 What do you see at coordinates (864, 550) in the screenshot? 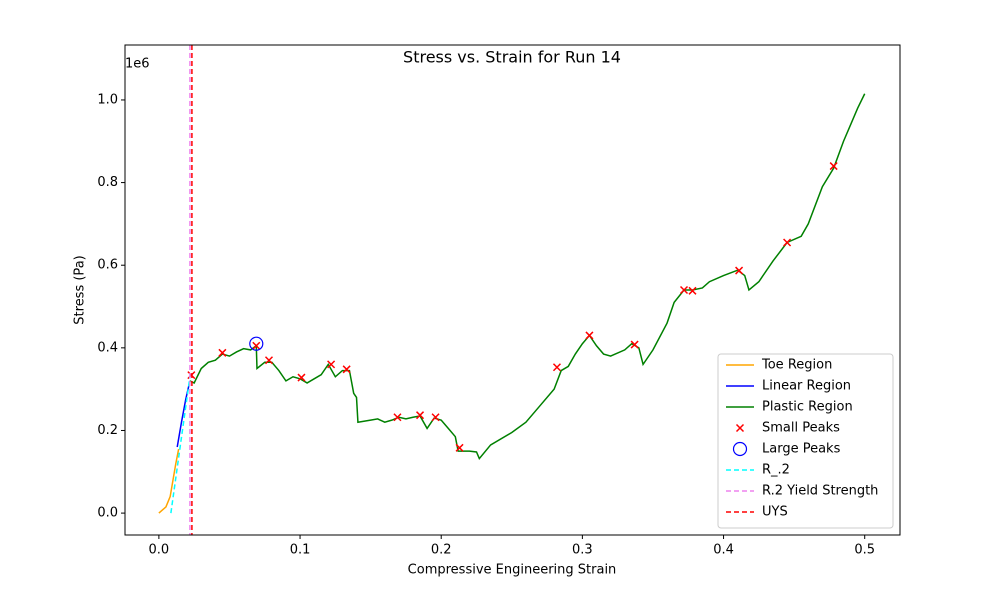
I see `x-tick-label: 0.5` at bounding box center [864, 550].